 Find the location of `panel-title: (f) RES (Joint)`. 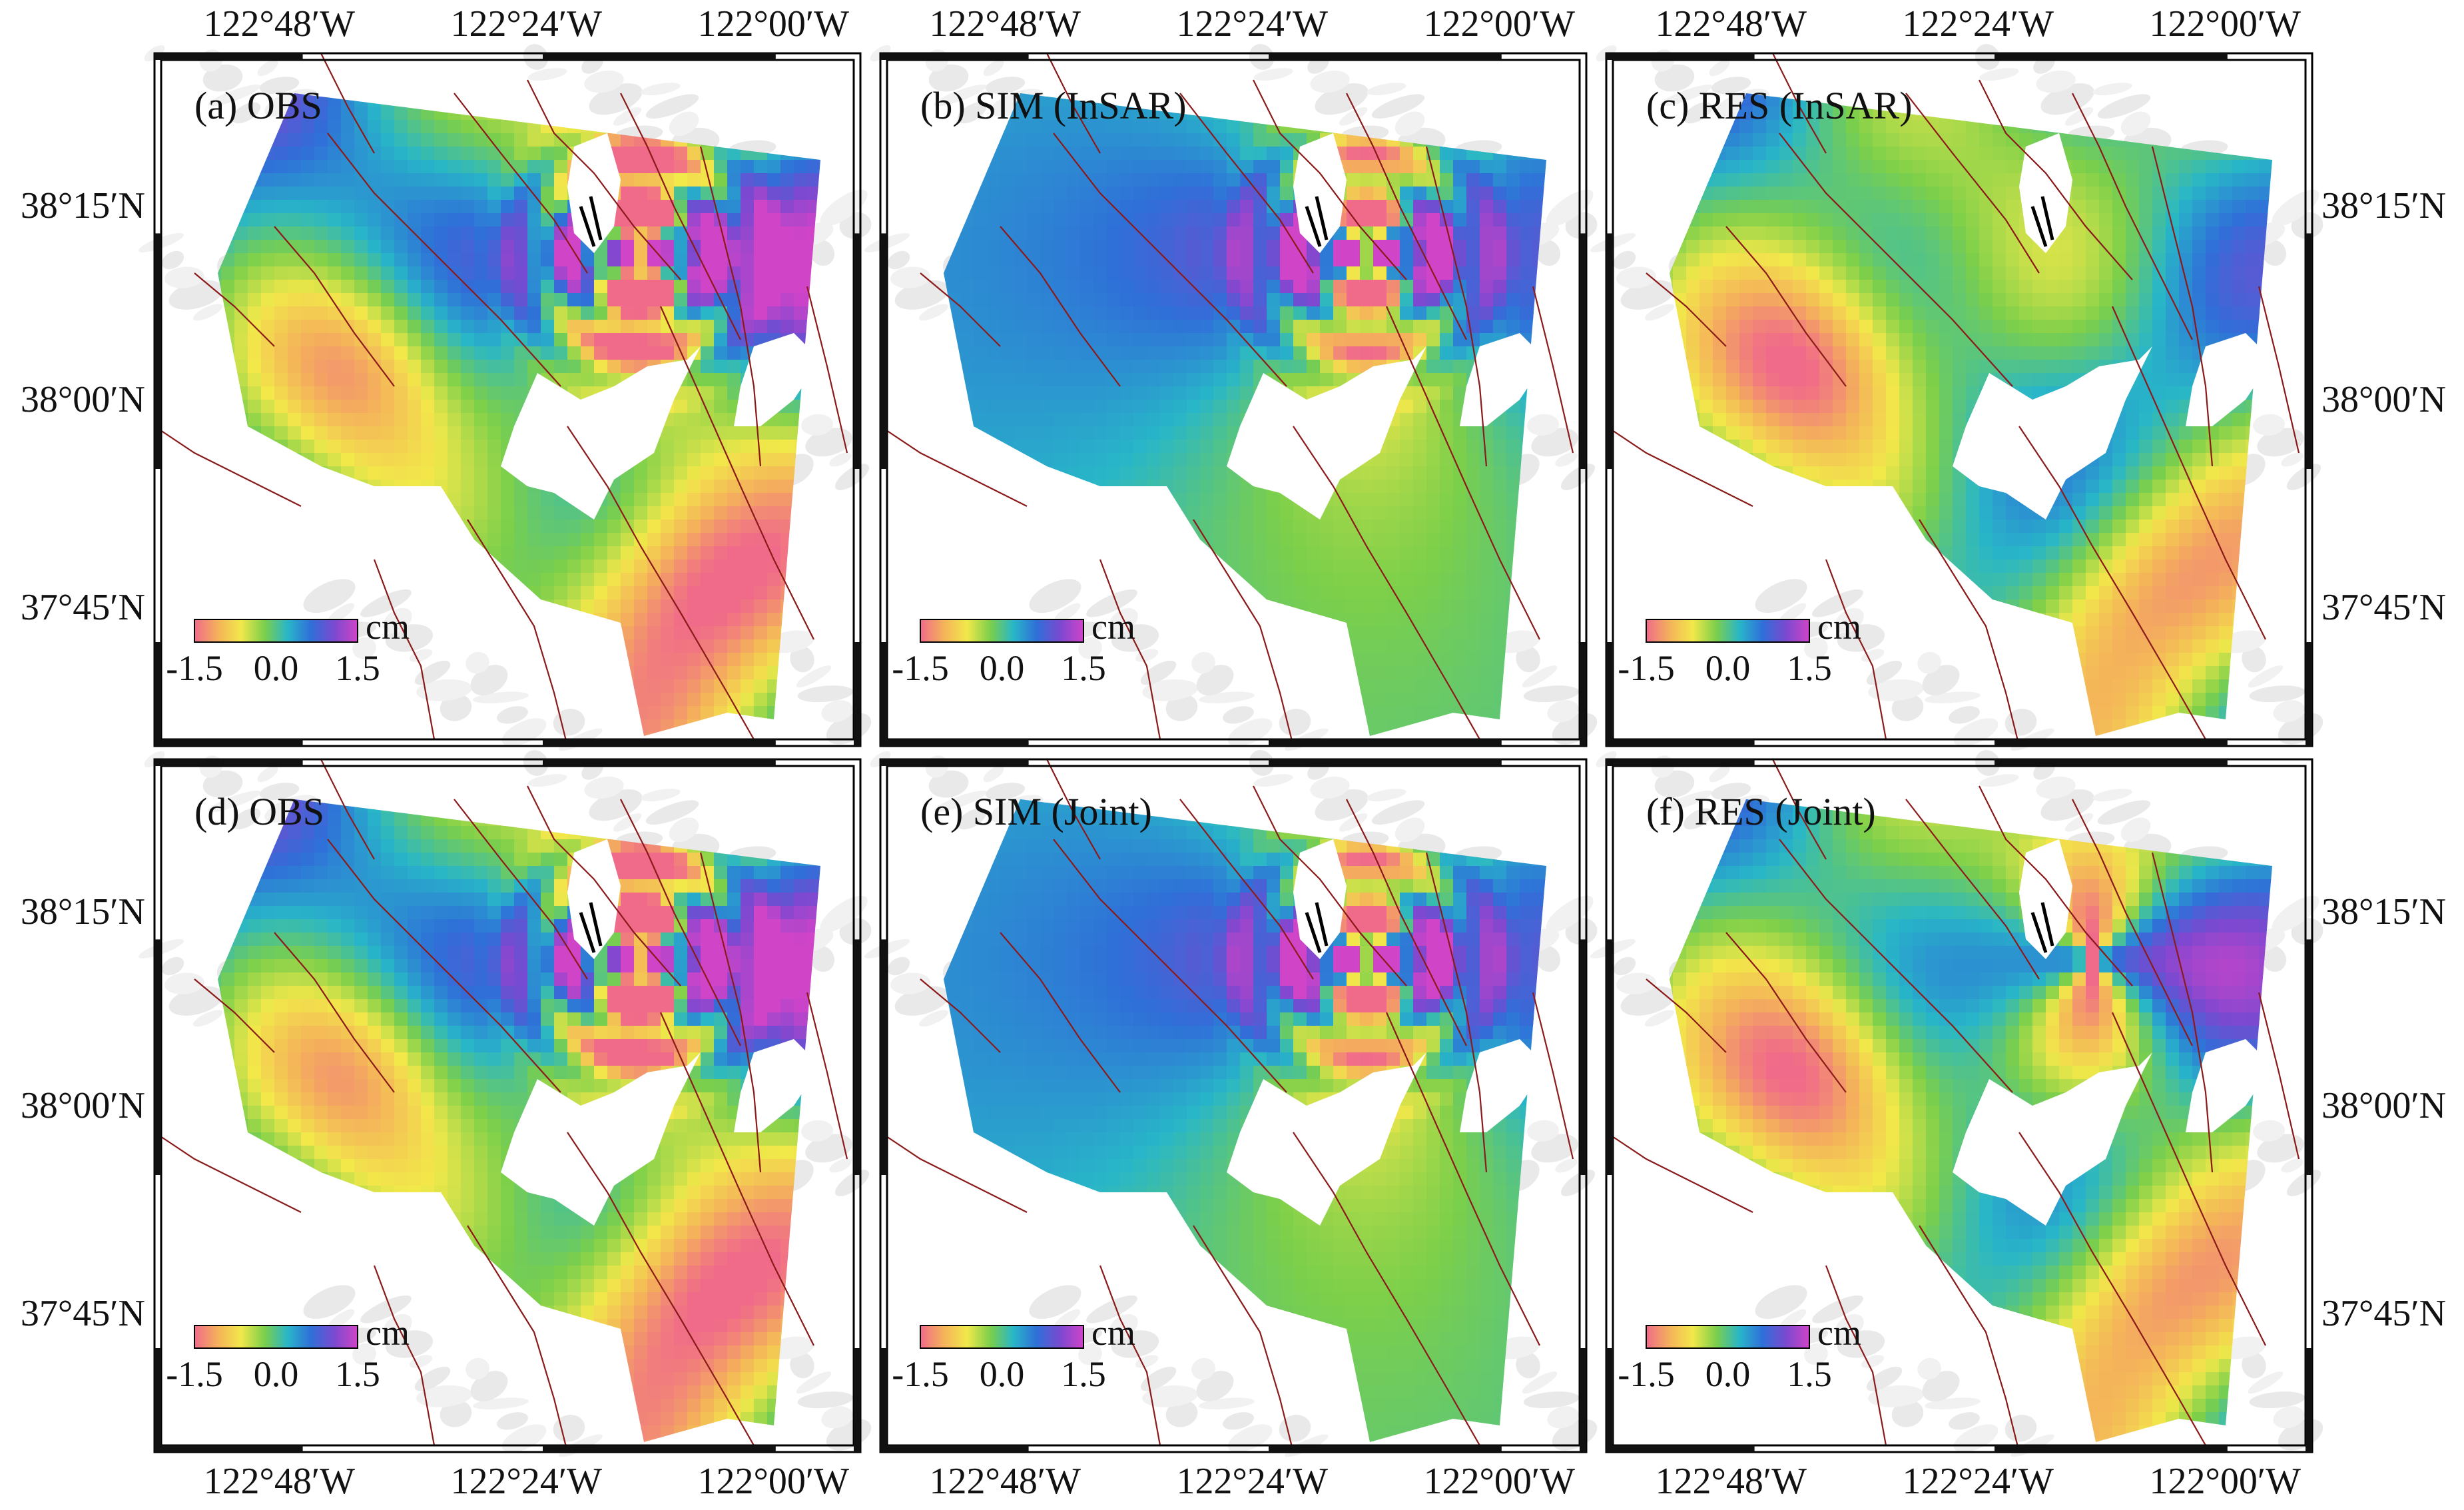

panel-title: (f) RES (Joint) is located at coordinates (1761, 811).